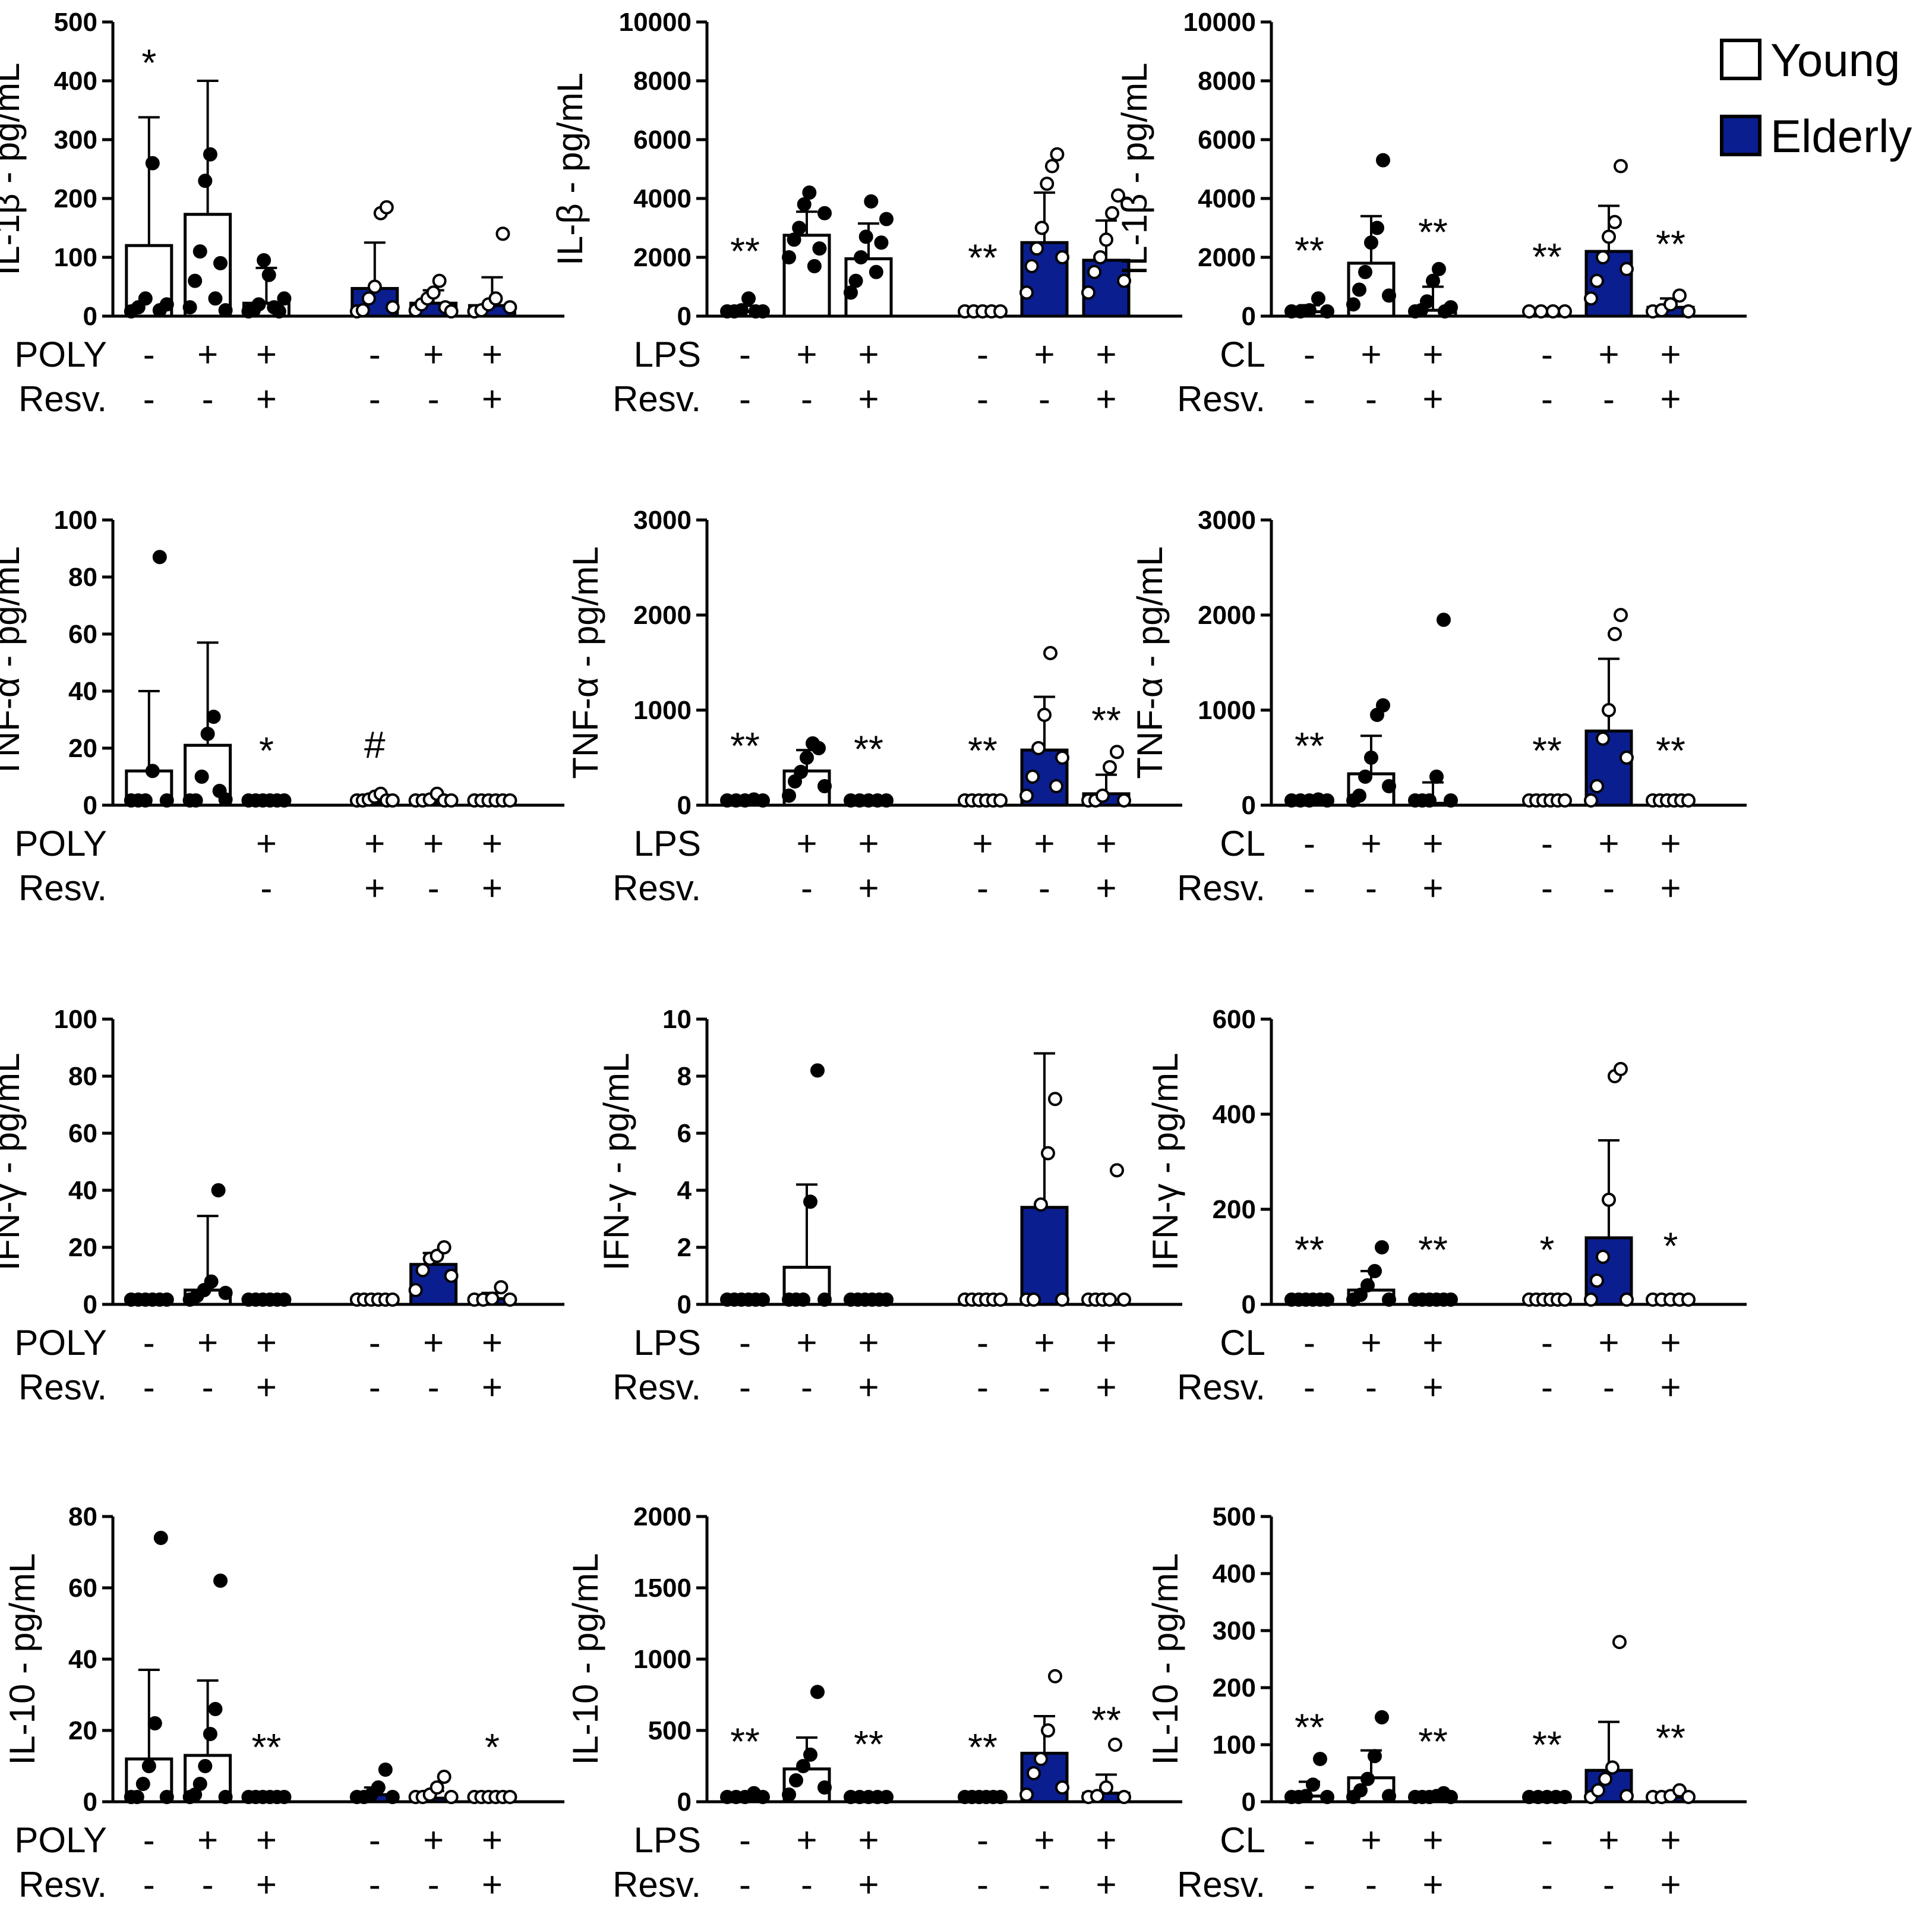  Describe the element at coordinates (1234, 1209) in the screenshot. I see `y-tick-label: 200` at that location.